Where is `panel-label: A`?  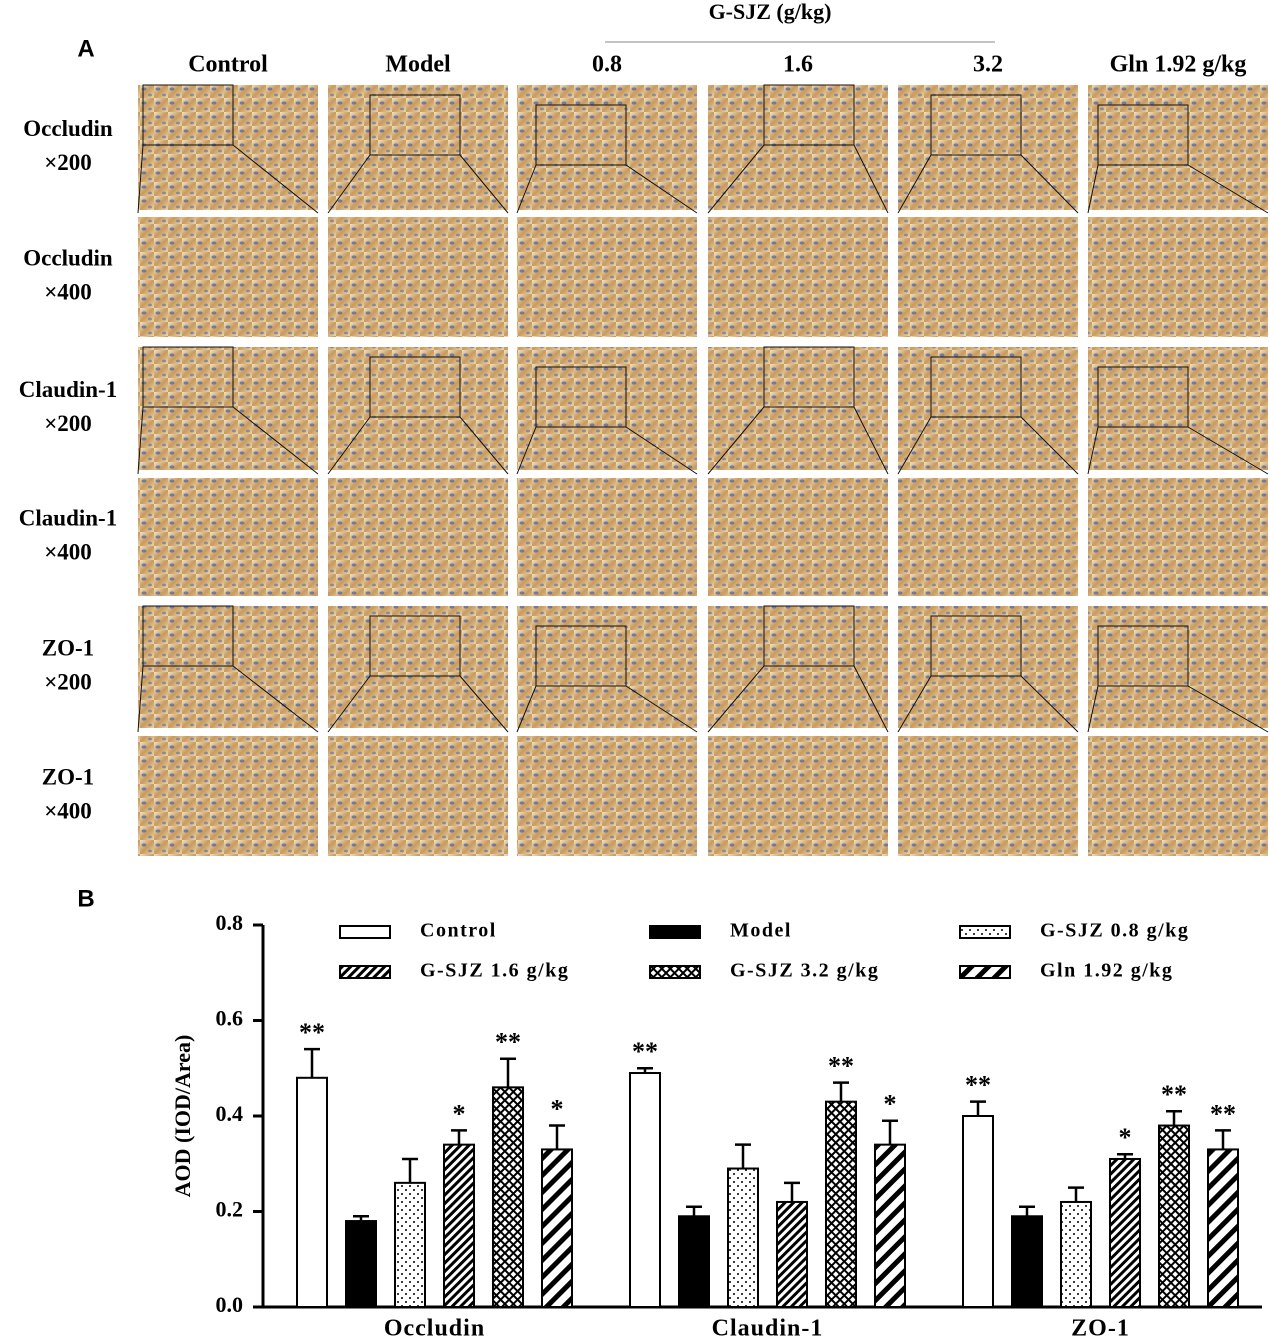 panel-label: A is located at coordinates (85, 48).